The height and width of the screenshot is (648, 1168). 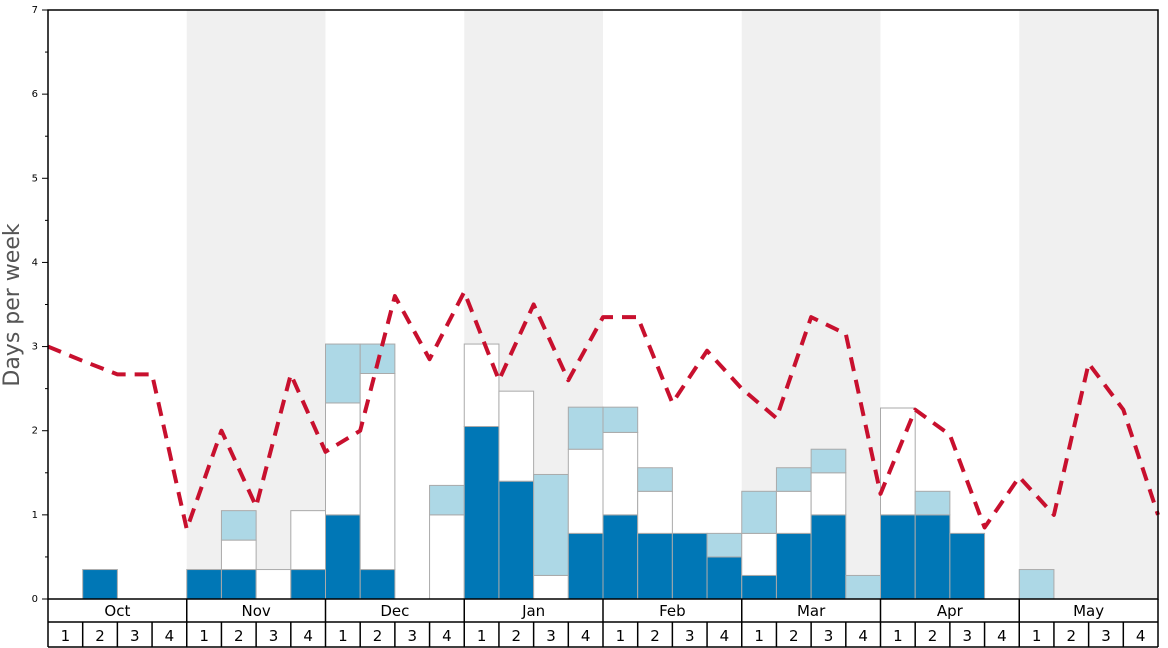 What do you see at coordinates (35, 347) in the screenshot?
I see `y-tick-label: 3` at bounding box center [35, 347].